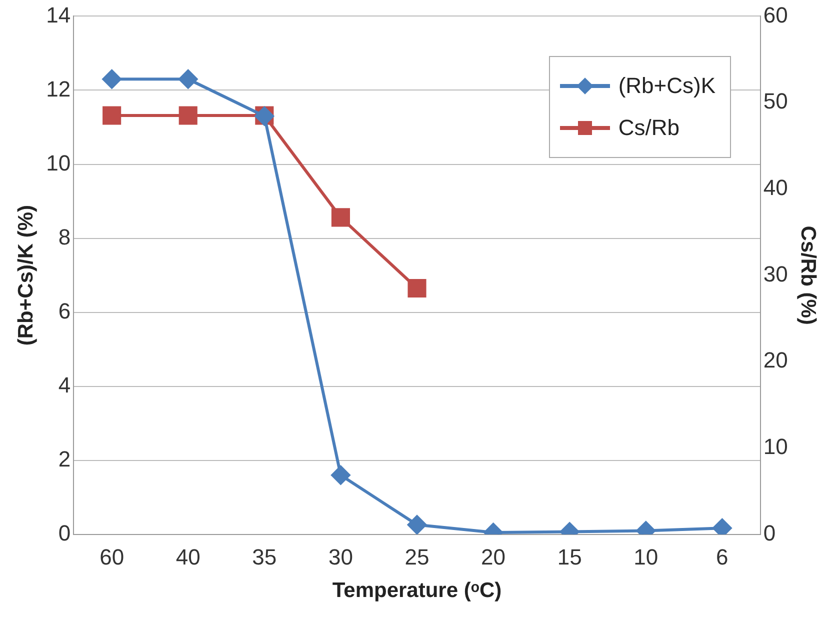 This screenshot has height=618, width=834. Describe the element at coordinates (188, 557) in the screenshot. I see `x-tick-label: 40` at that location.